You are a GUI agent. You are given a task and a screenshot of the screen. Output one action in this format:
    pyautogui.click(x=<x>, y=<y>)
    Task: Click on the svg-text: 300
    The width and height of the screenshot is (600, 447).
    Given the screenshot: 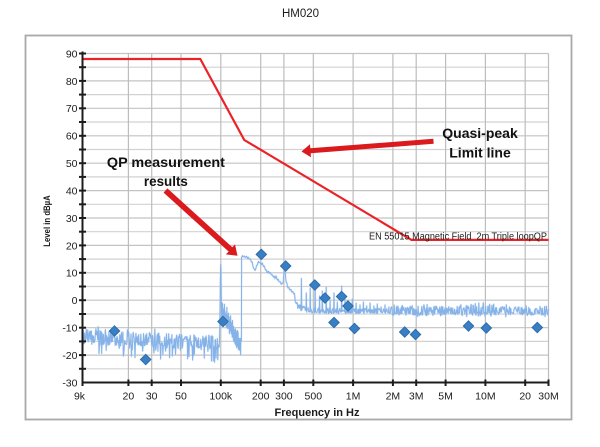 What is the action you would take?
    pyautogui.click(x=284, y=397)
    